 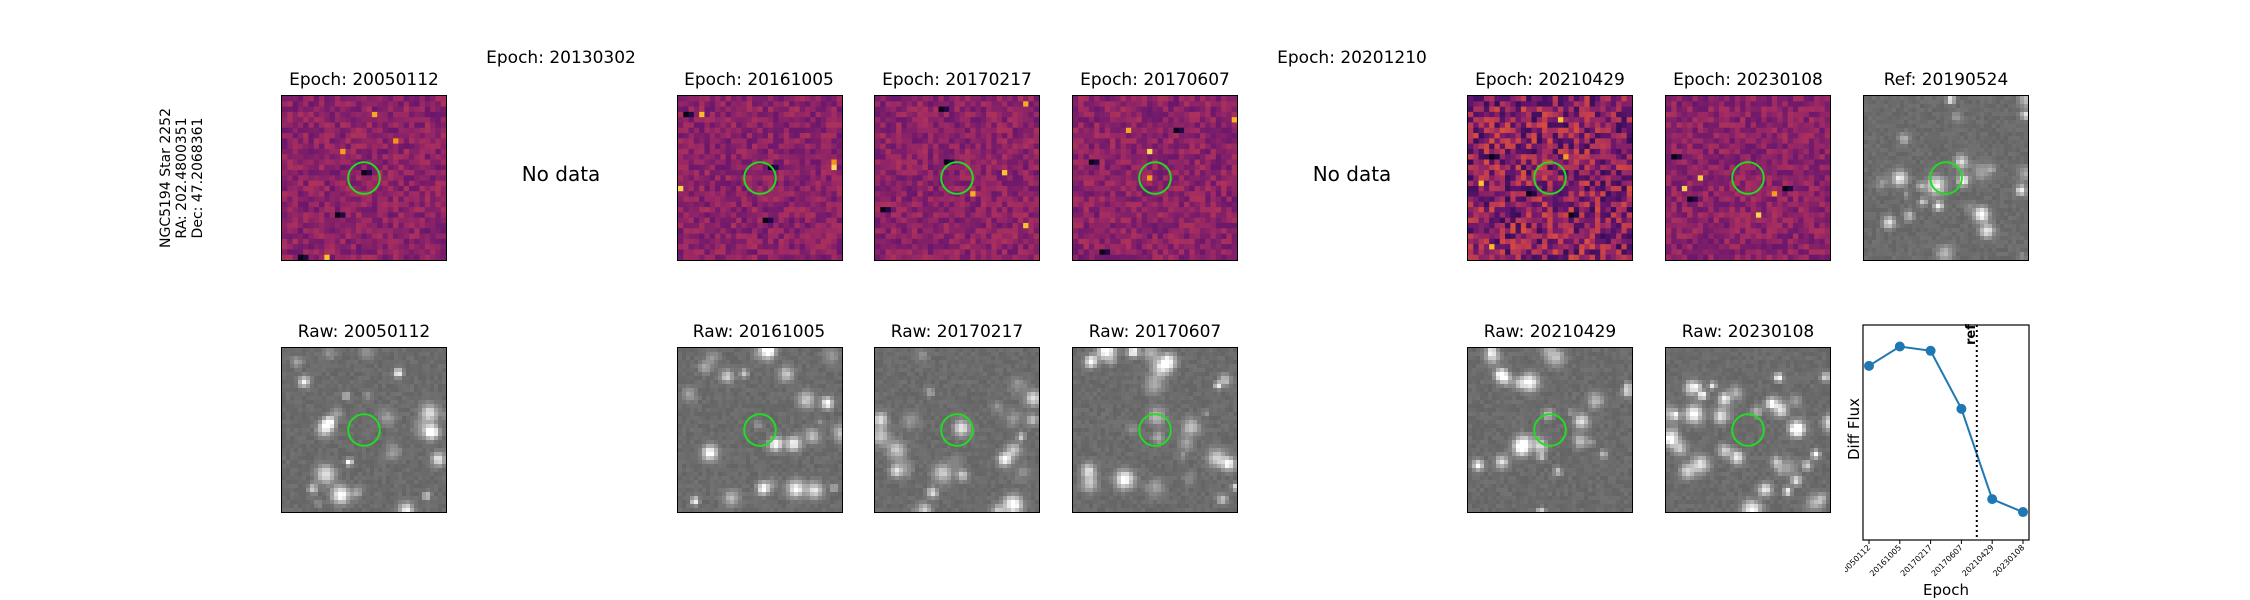 What do you see at coordinates (166, 178) in the screenshot?
I see `row-label-object: NGC5194 Star 2252` at bounding box center [166, 178].